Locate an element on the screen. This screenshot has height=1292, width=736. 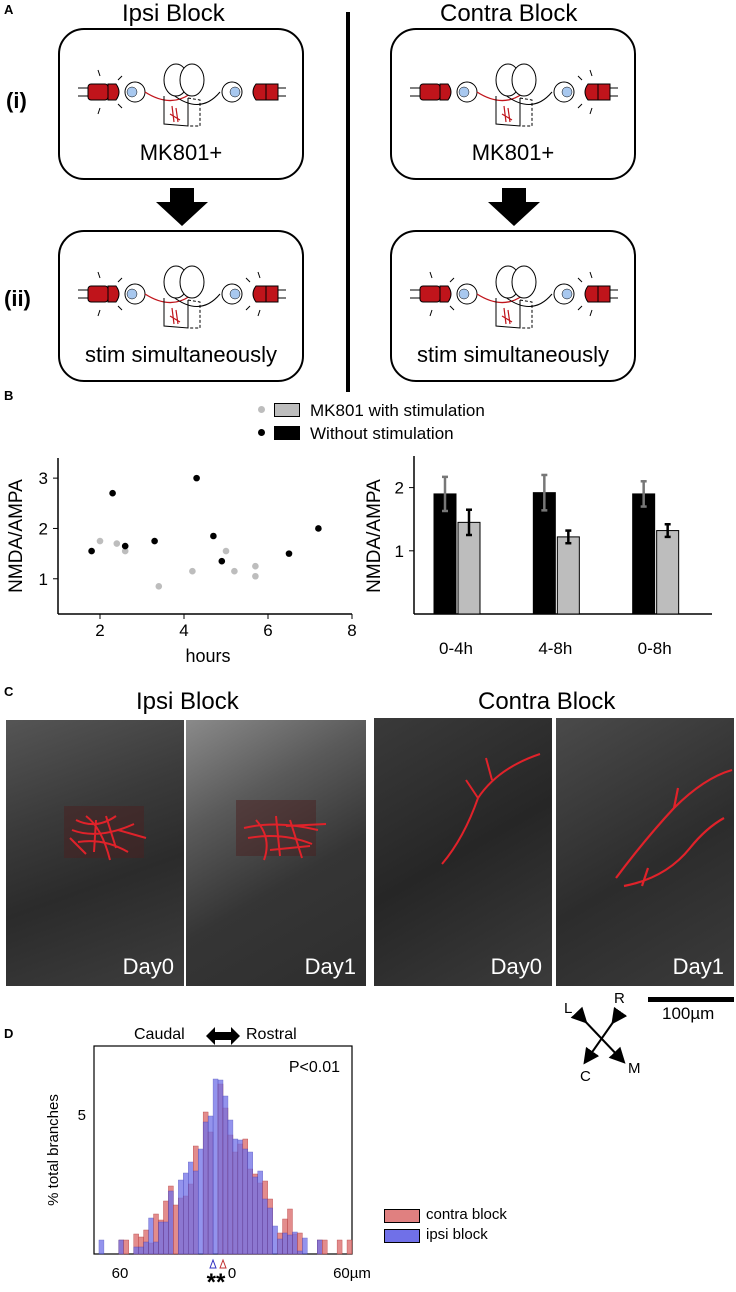
legend-ipsi-swatch is located at coordinates (402, 1236).